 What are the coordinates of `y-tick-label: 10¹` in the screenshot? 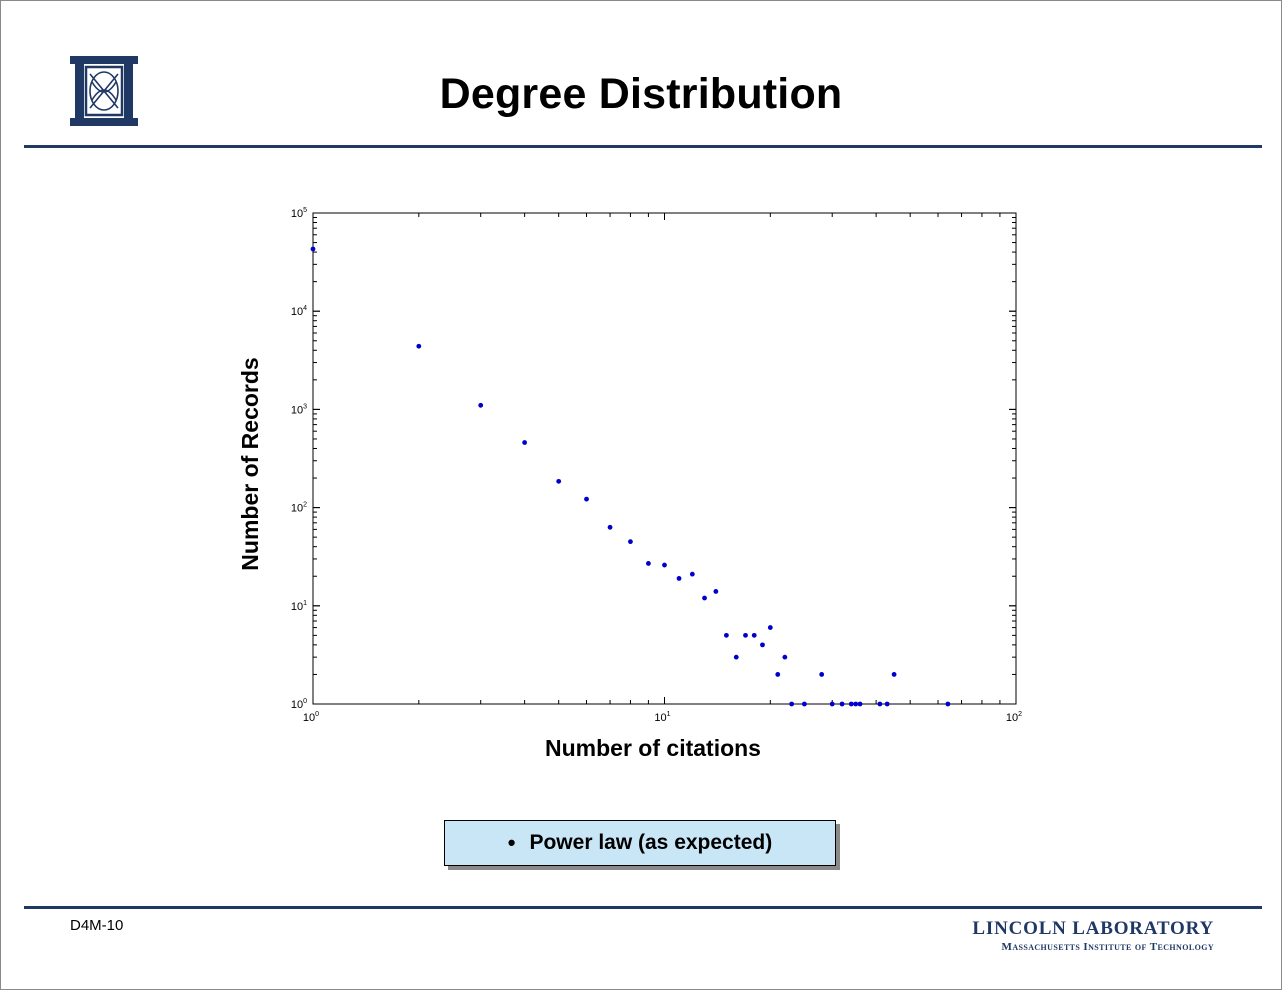 It's located at (299, 606).